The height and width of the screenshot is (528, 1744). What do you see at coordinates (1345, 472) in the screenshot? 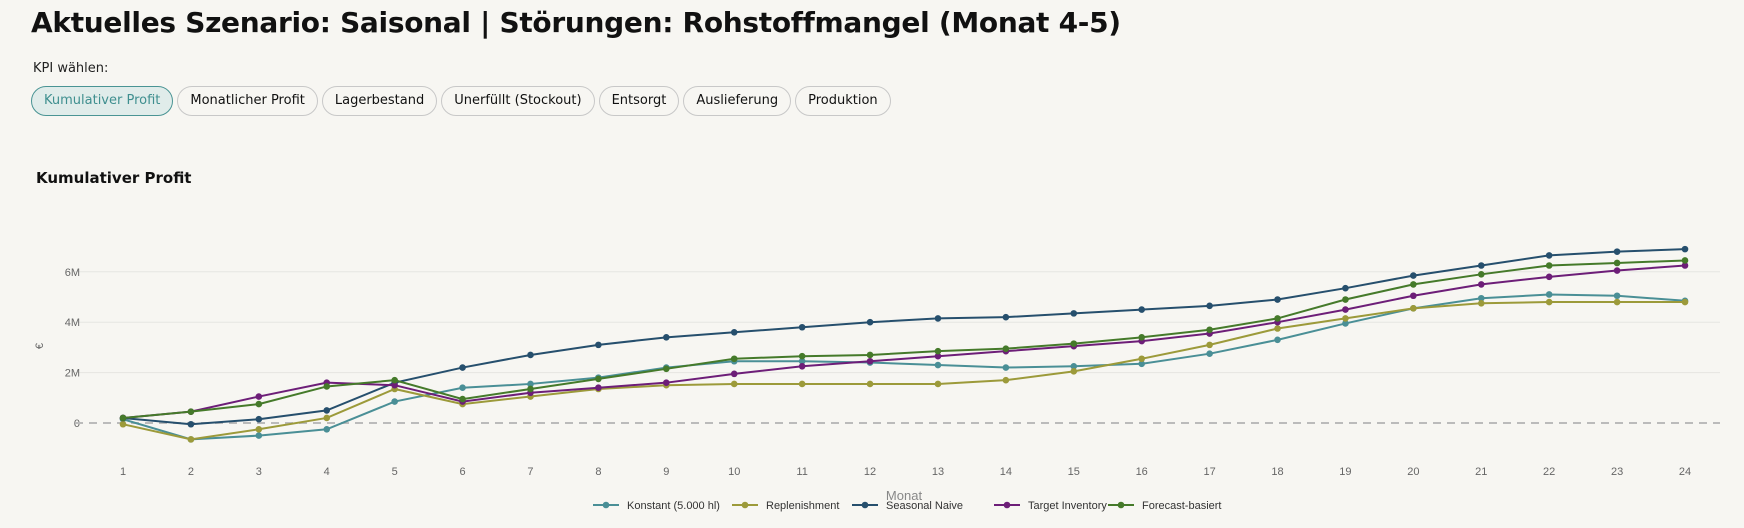
I see `x-tick-label: 19` at bounding box center [1345, 472].